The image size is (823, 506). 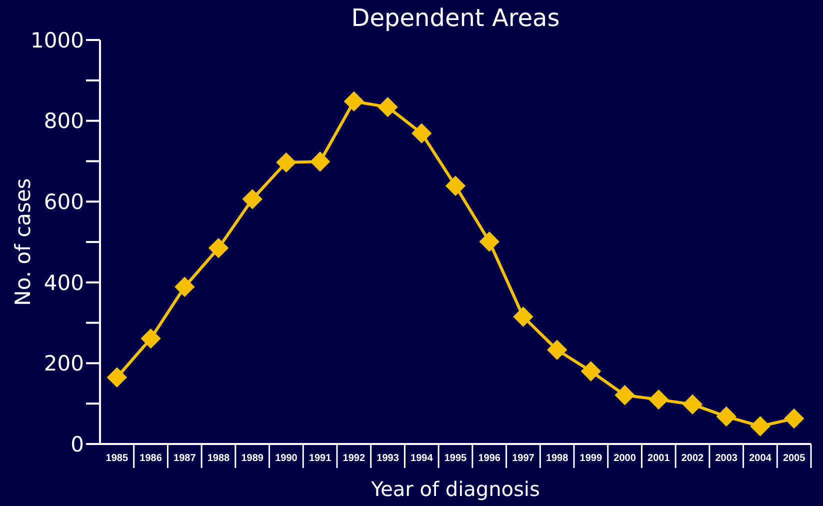 What do you see at coordinates (388, 458) in the screenshot?
I see `x-tick-label: 1993` at bounding box center [388, 458].